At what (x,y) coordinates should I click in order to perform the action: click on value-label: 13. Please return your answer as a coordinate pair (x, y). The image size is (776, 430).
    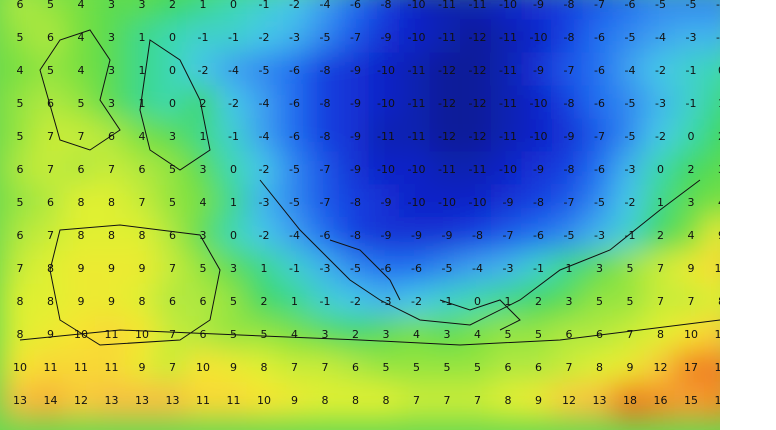
    Looking at the image, I should click on (20, 400).